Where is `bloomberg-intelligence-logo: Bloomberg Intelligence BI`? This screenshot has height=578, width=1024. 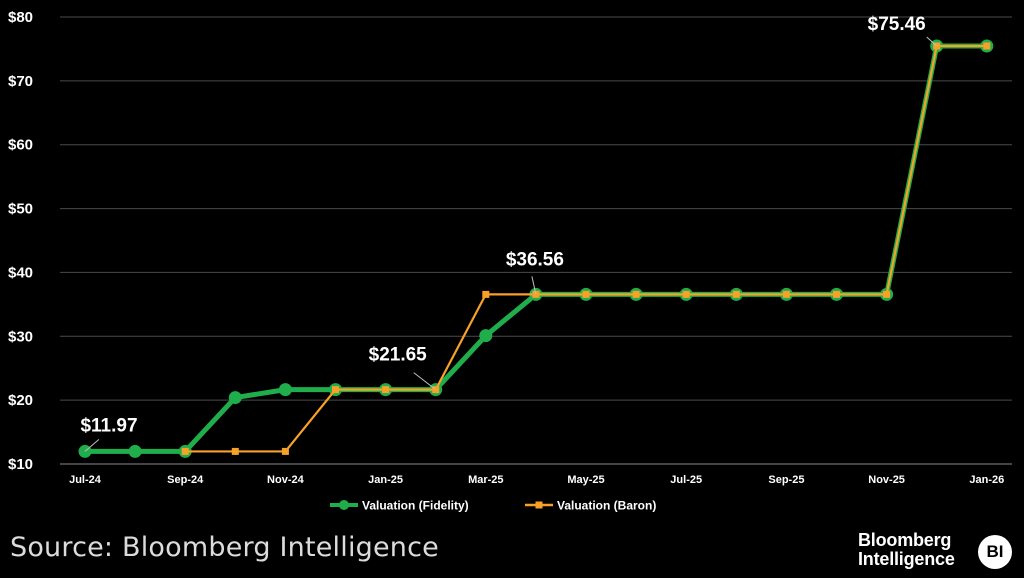
bloomberg-intelligence-logo: Bloomberg Intelligence BI is located at coordinates (938, 553).